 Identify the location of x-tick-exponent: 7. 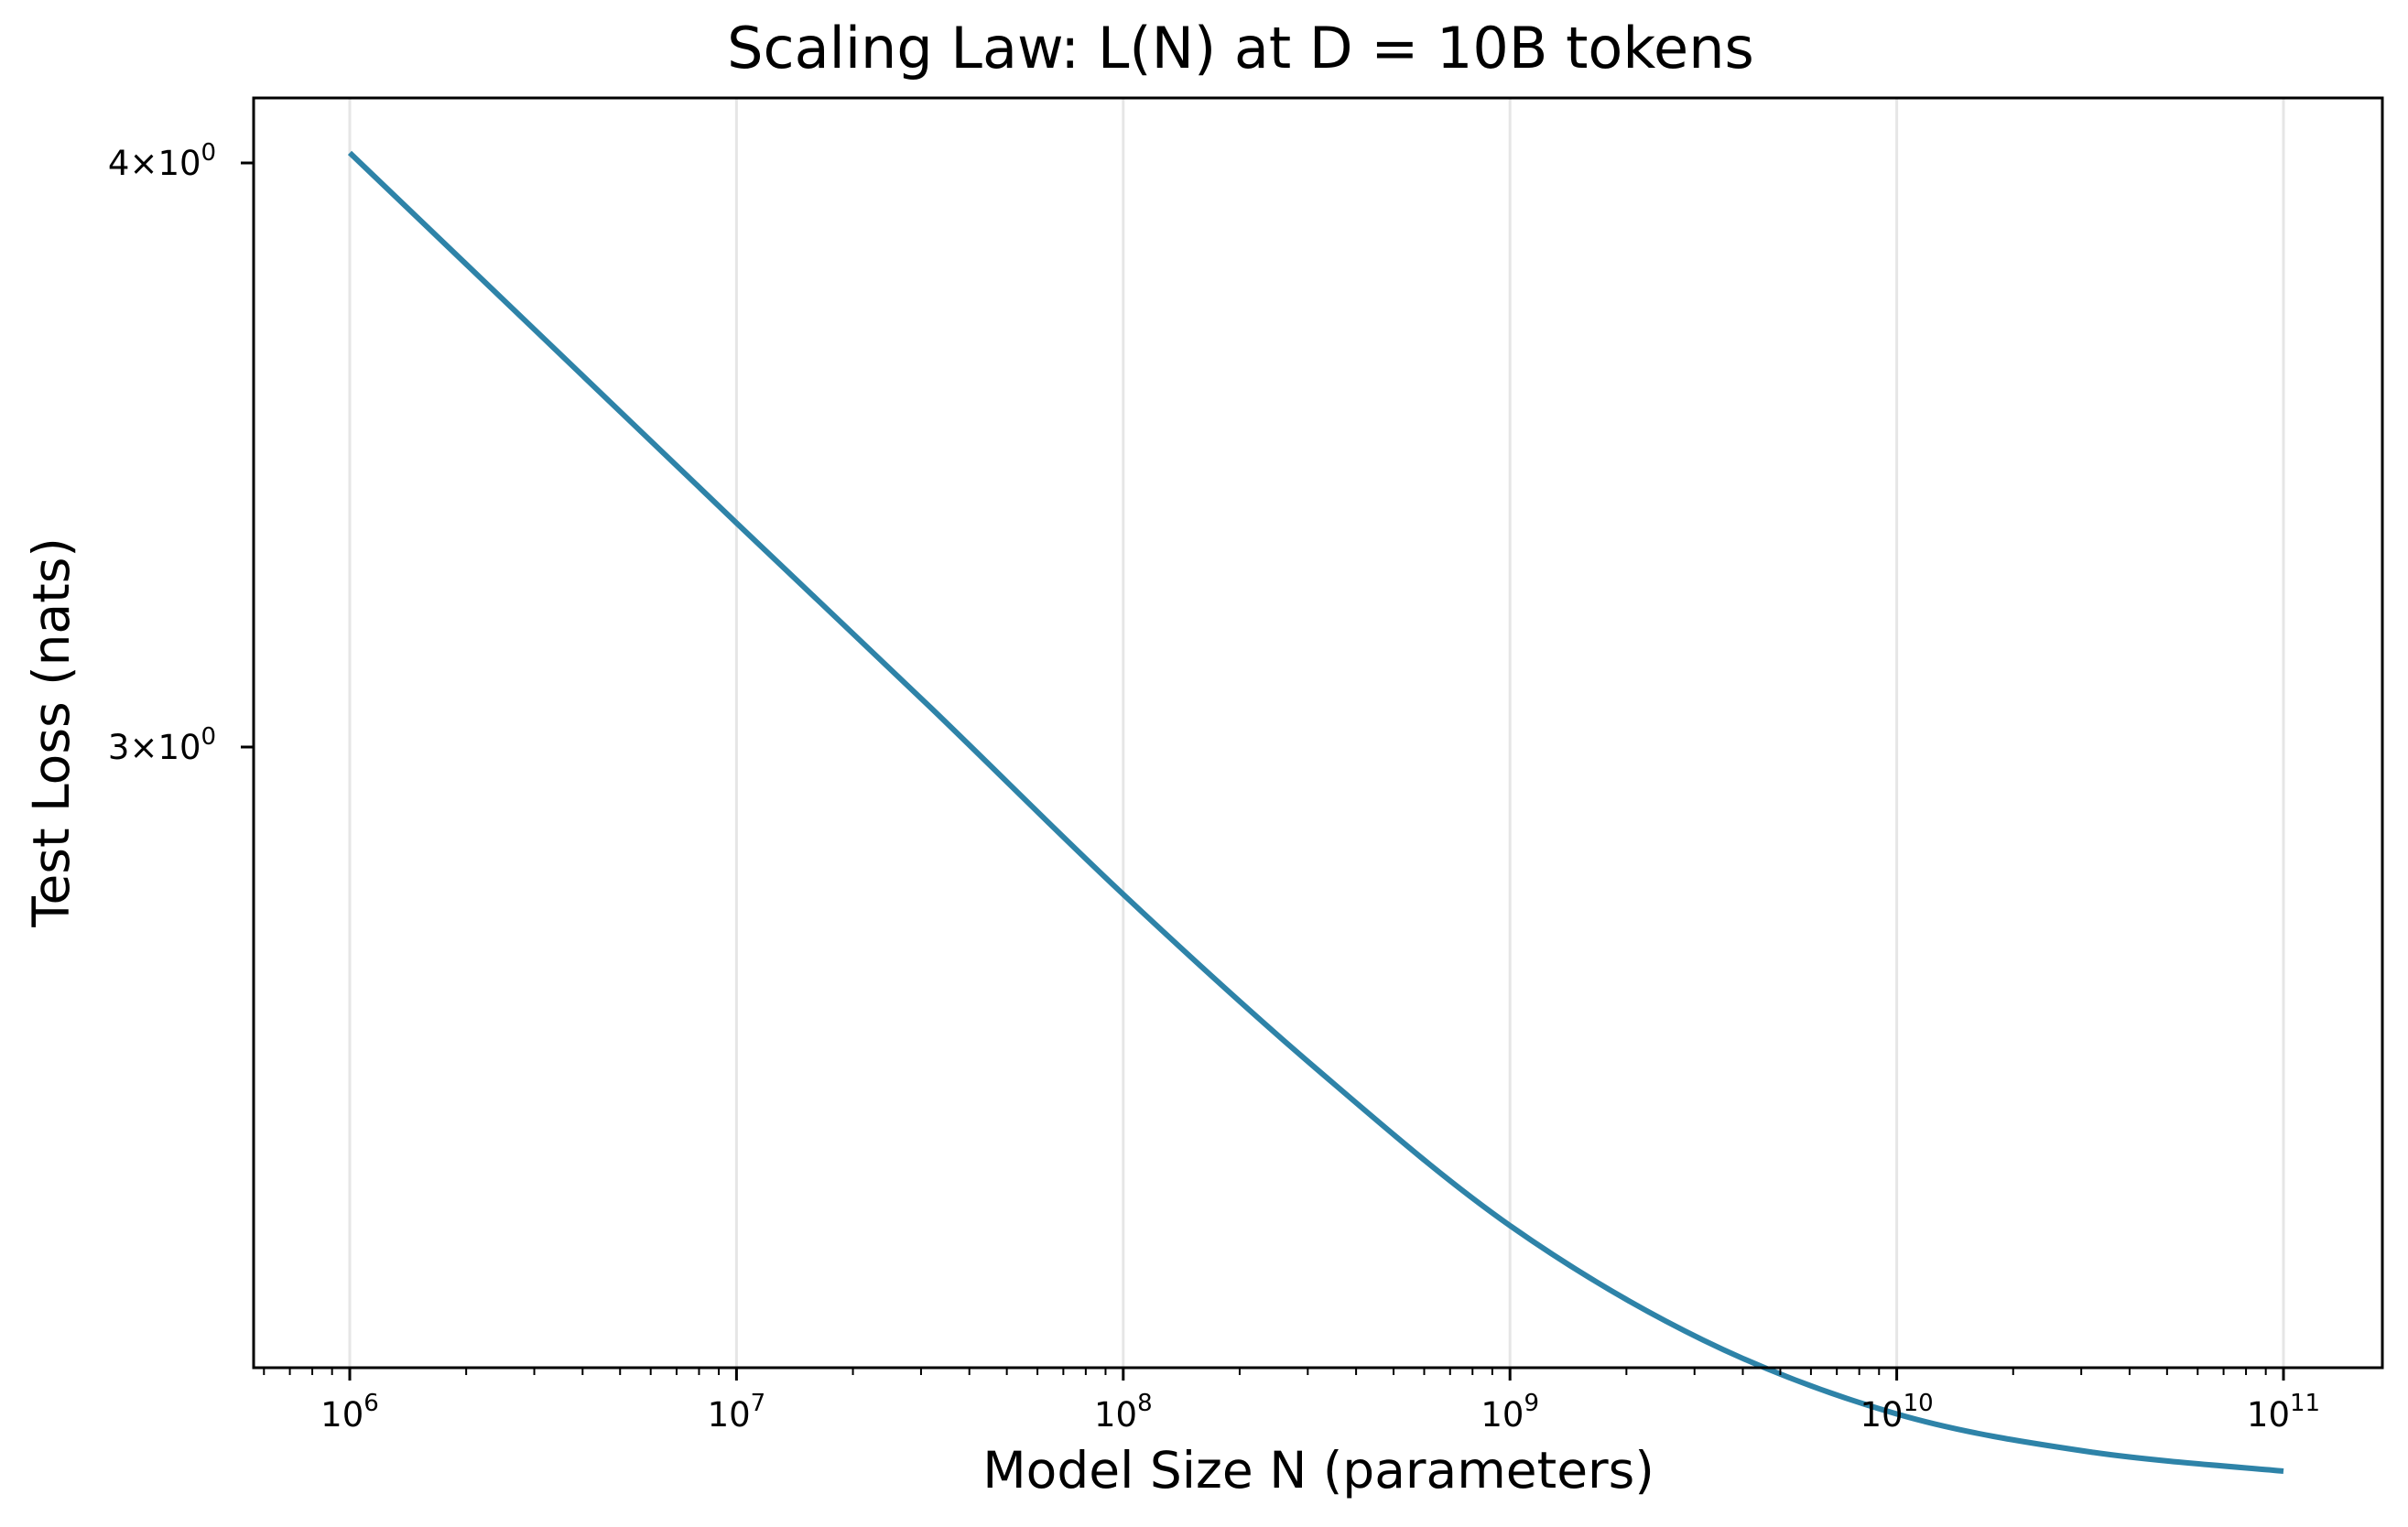
(758, 1403).